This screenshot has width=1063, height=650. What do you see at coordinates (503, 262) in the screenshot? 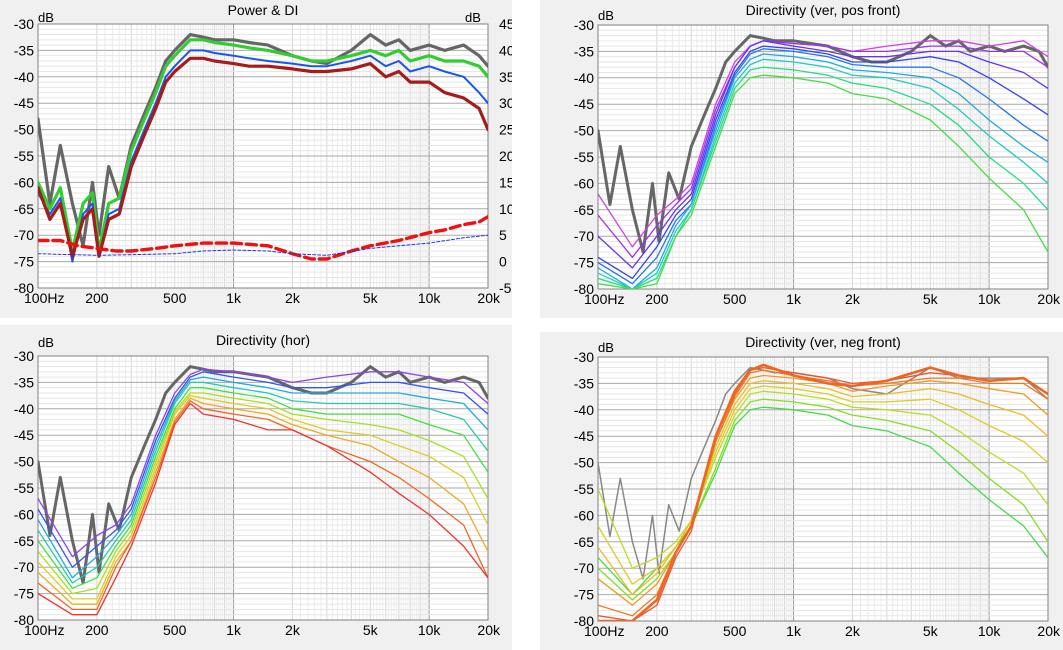
I see `y2-tick-label: 0` at bounding box center [503, 262].